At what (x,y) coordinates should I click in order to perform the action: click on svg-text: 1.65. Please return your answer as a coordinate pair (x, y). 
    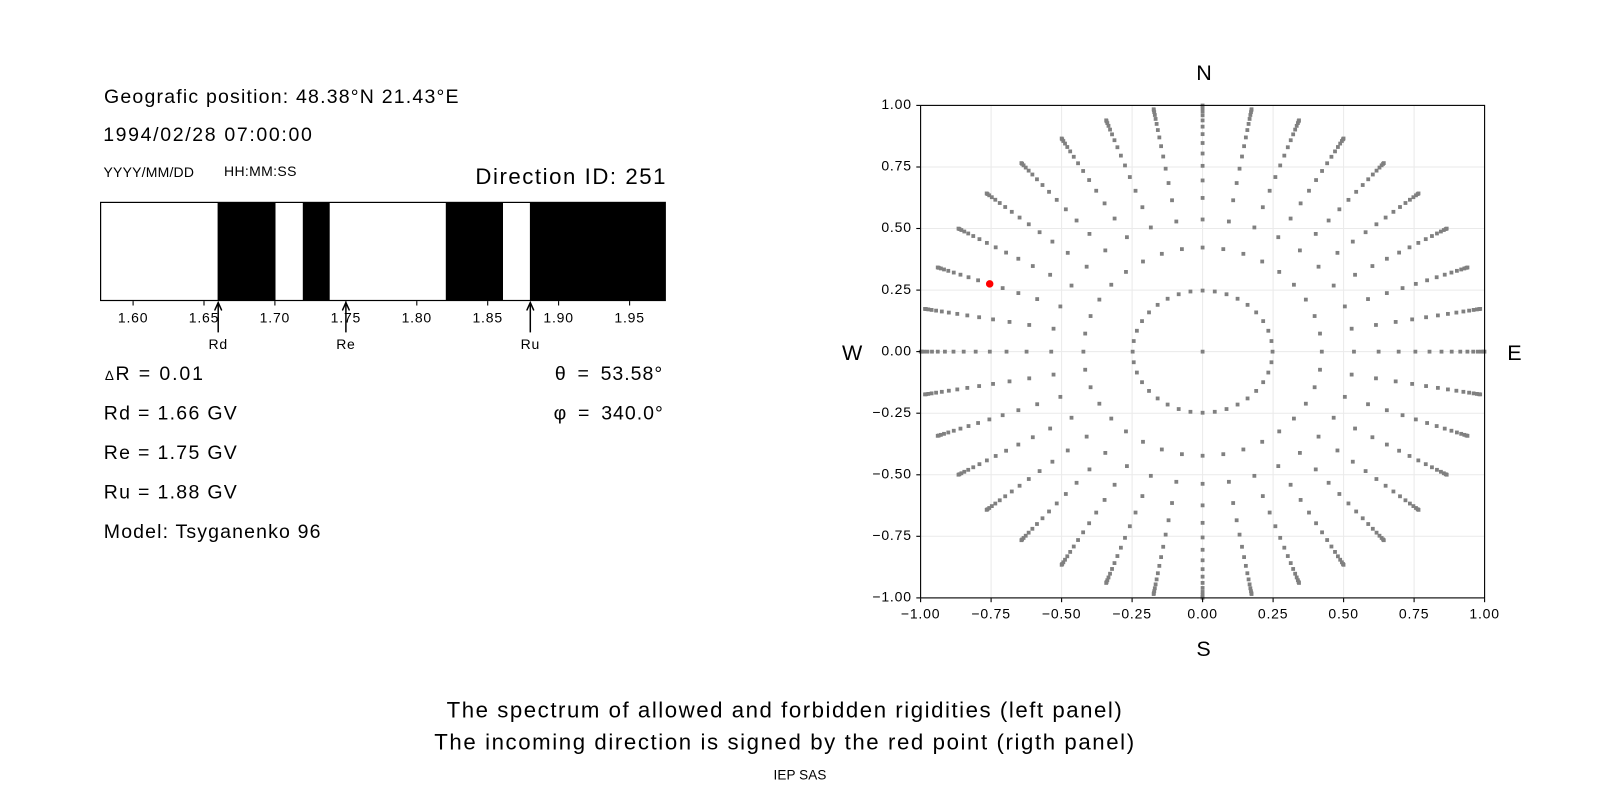
    Looking at the image, I should click on (204, 317).